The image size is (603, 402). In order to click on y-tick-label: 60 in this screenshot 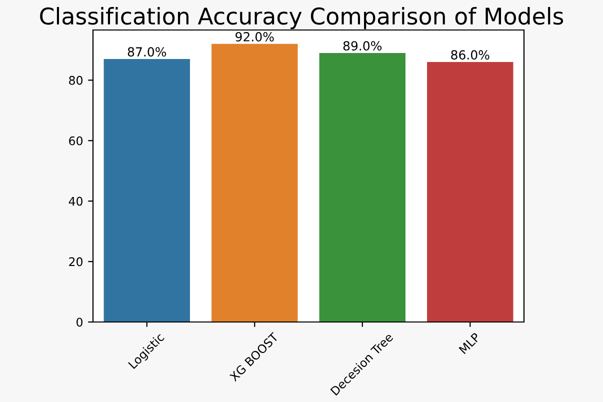, I will do `click(75, 141)`.